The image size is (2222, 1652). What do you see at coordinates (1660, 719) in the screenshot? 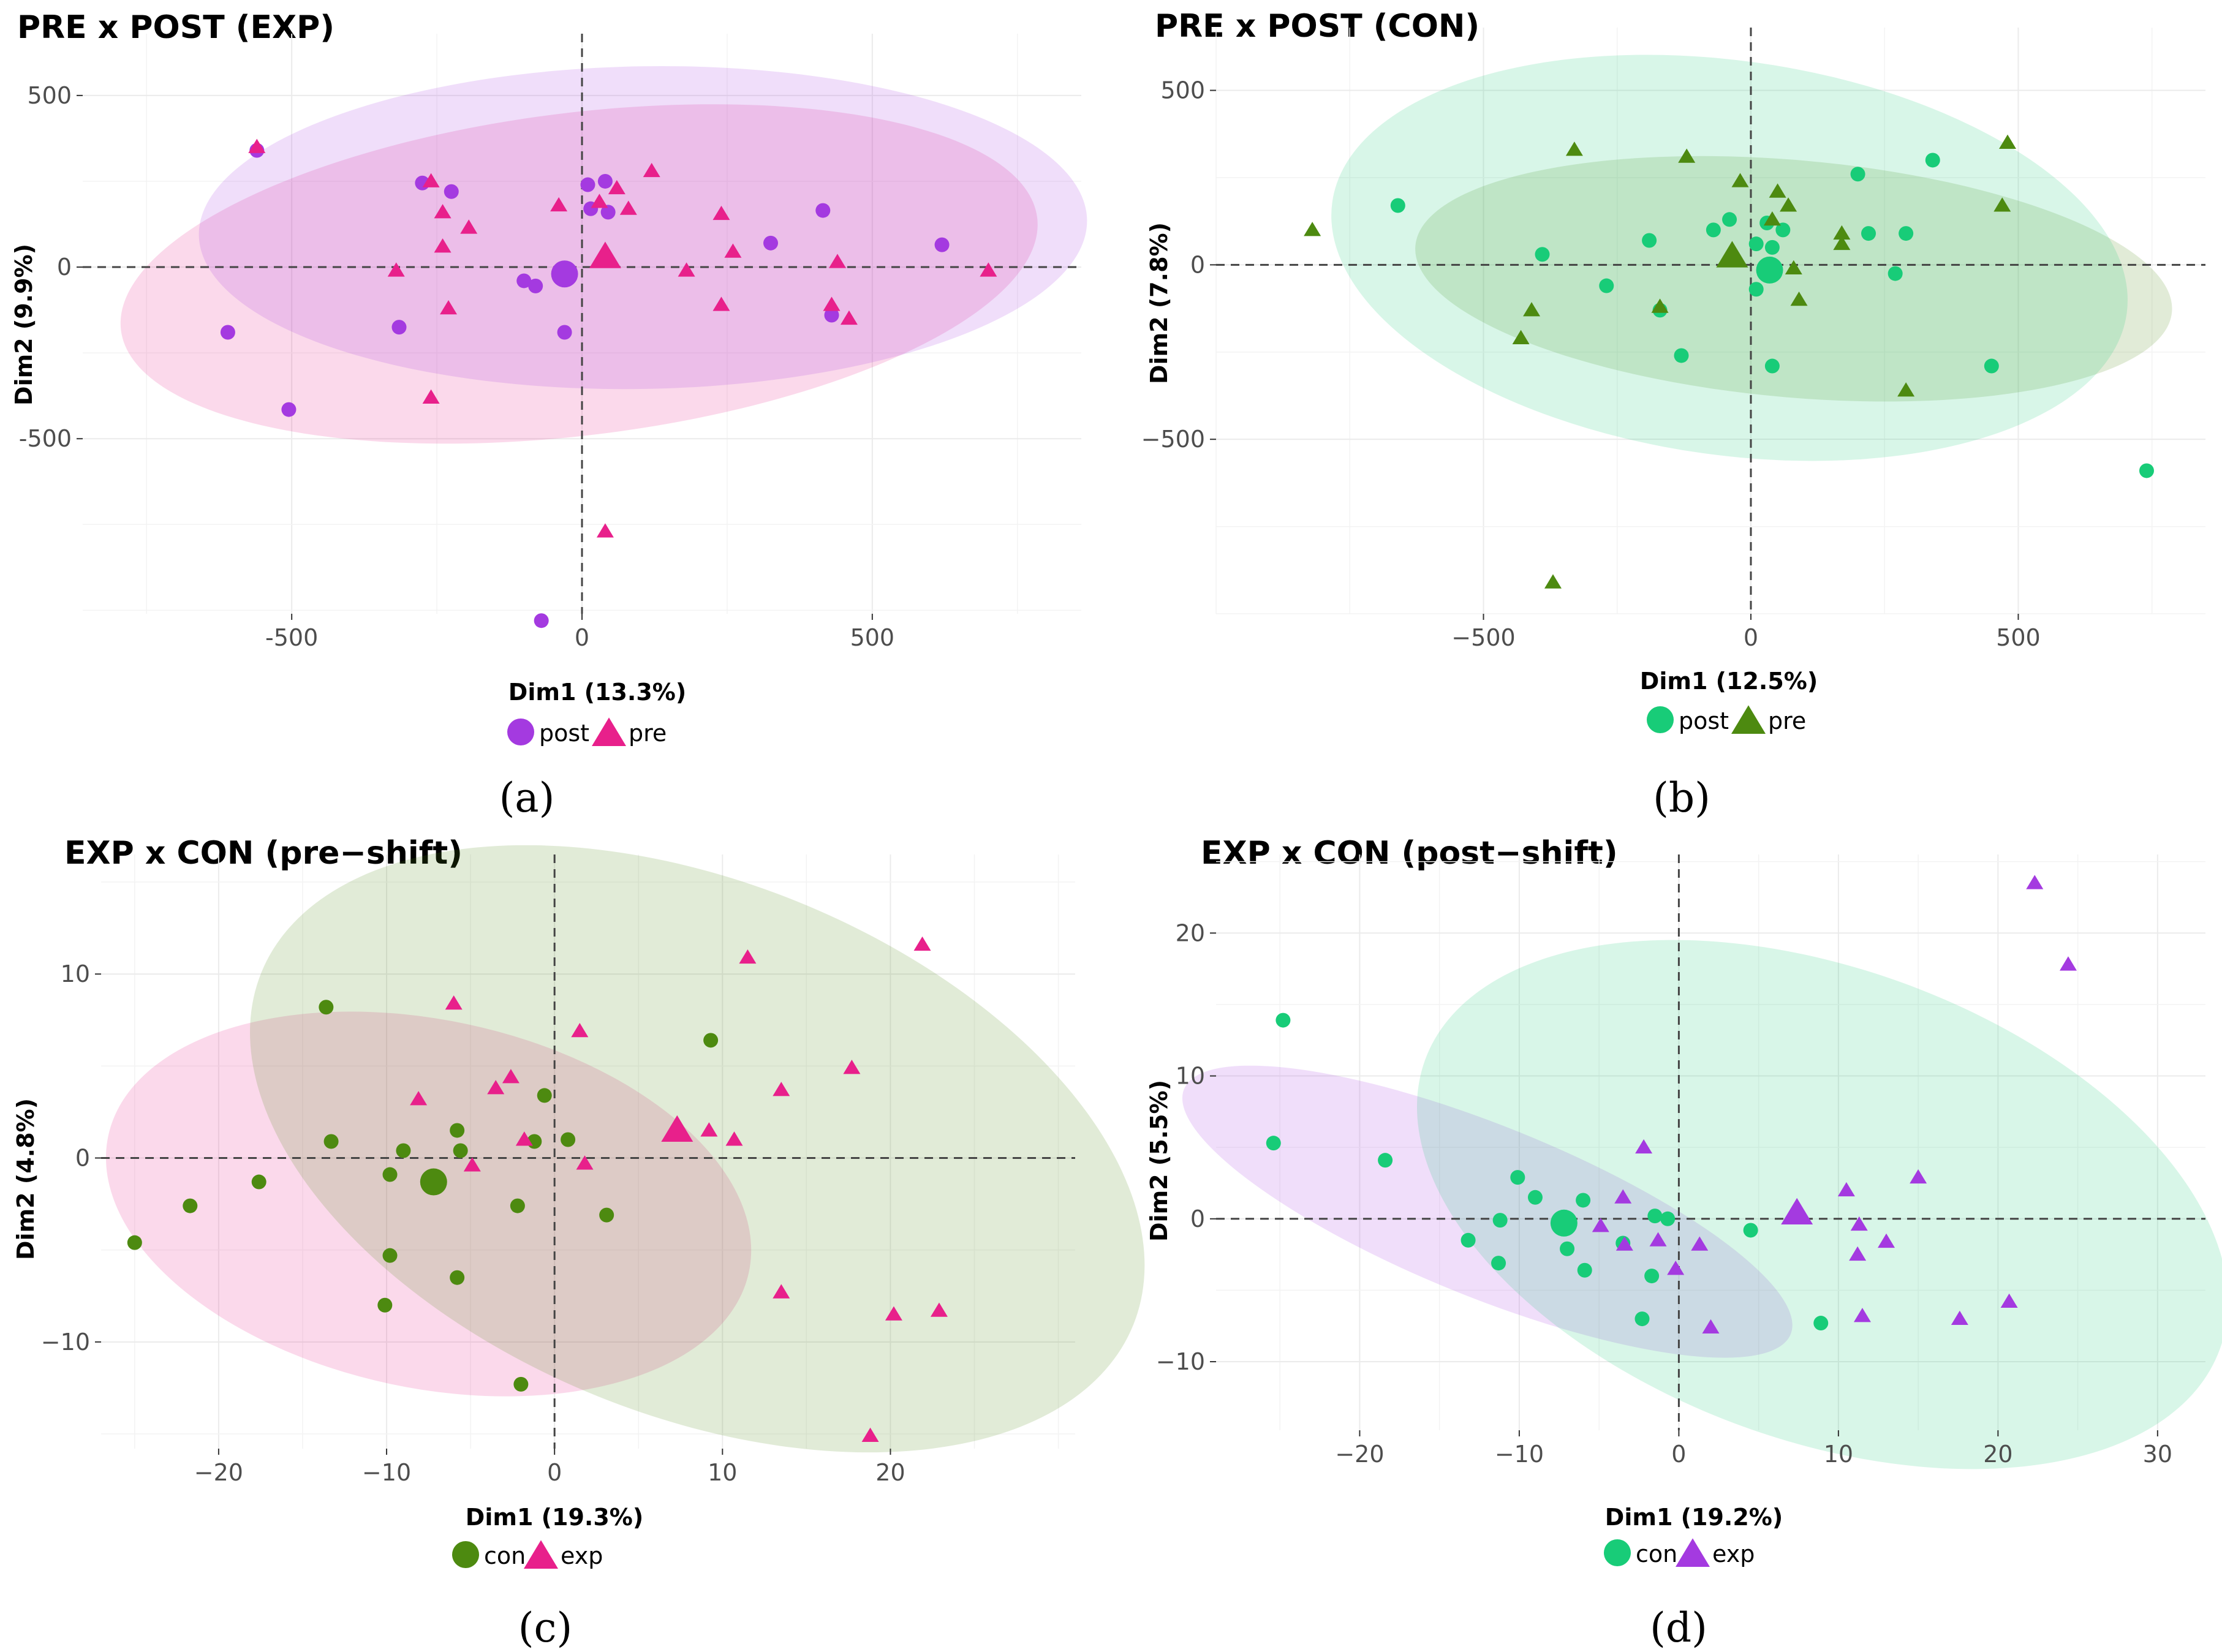
I see `legend-marker-post` at bounding box center [1660, 719].